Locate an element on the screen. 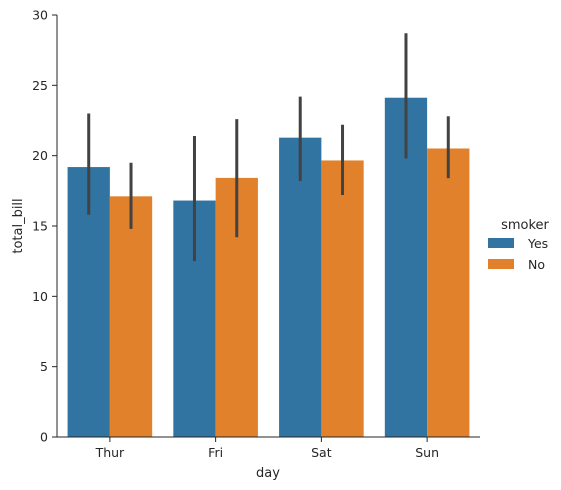 This screenshot has width=561, height=490. legend-title: smoker is located at coordinates (525, 225).